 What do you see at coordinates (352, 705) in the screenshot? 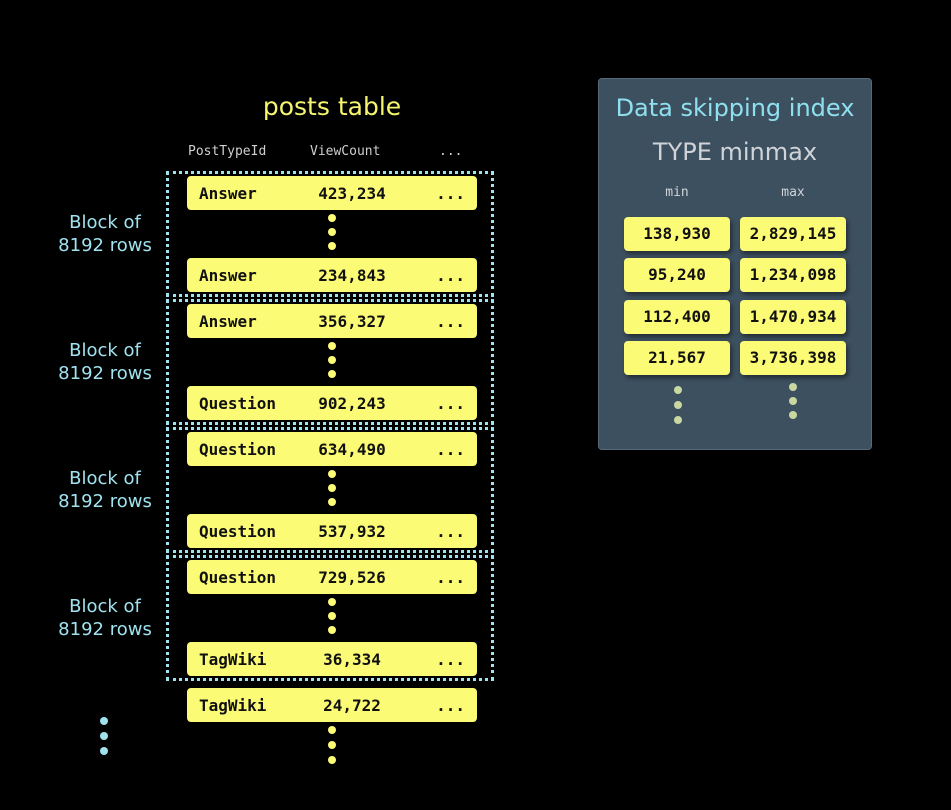
I see `cell-view-count: 24,722` at bounding box center [352, 705].